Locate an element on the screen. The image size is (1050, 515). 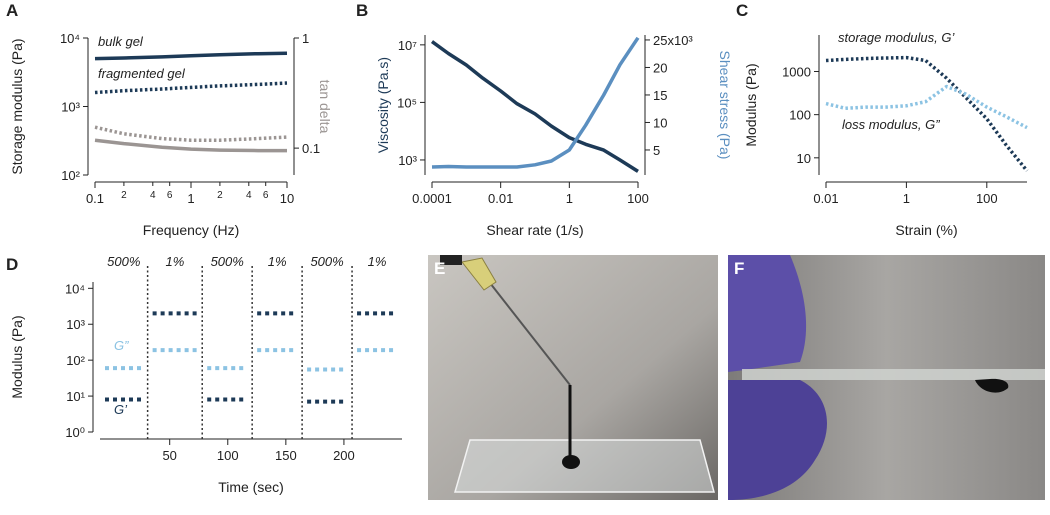
glove-bottom is located at coordinates (777, 440).